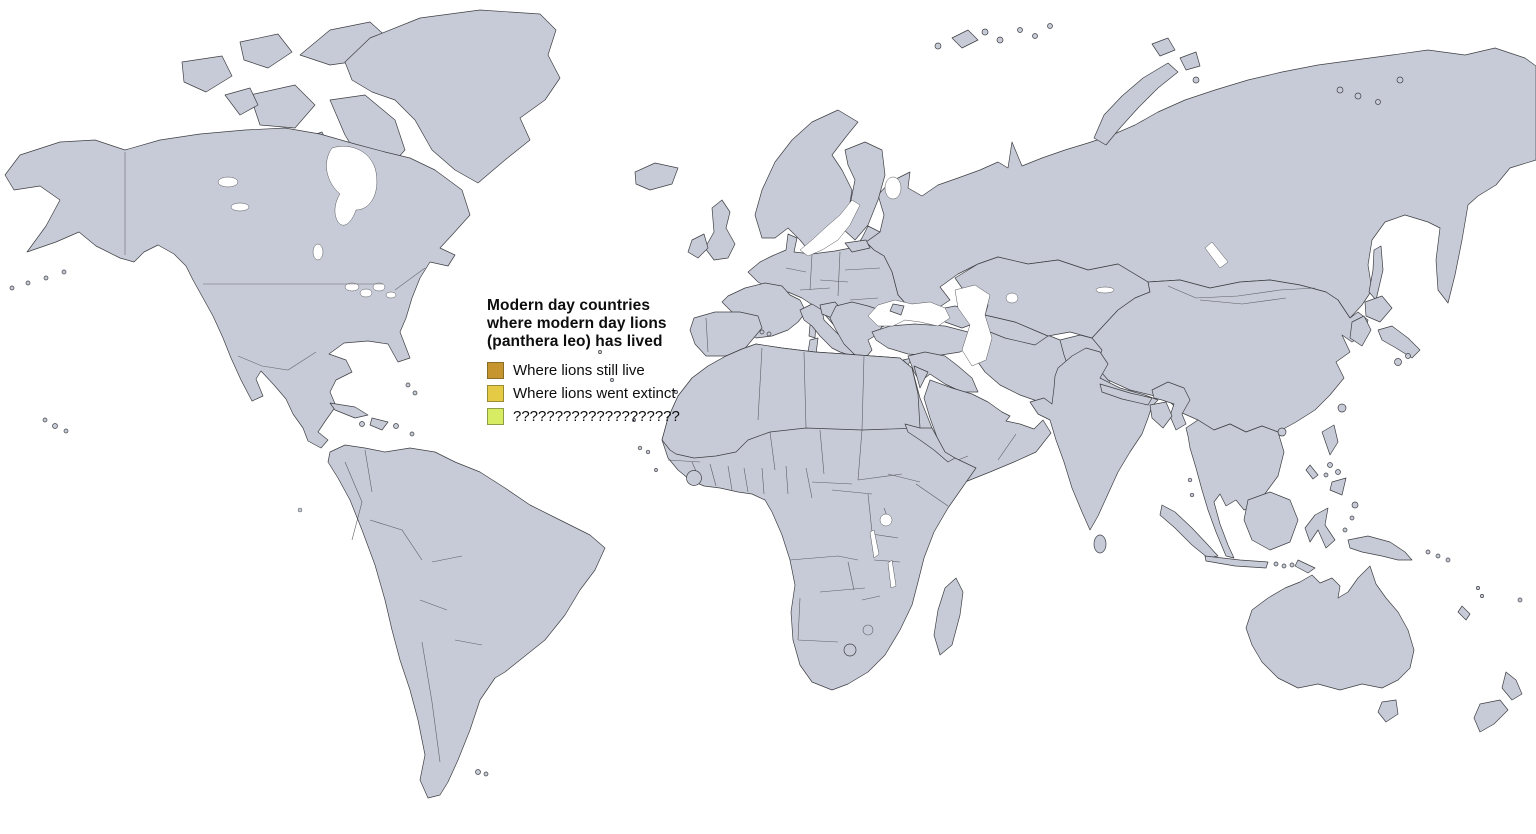 The height and width of the screenshot is (834, 1536). I want to click on legend-swatch-extinct, so click(495, 393).